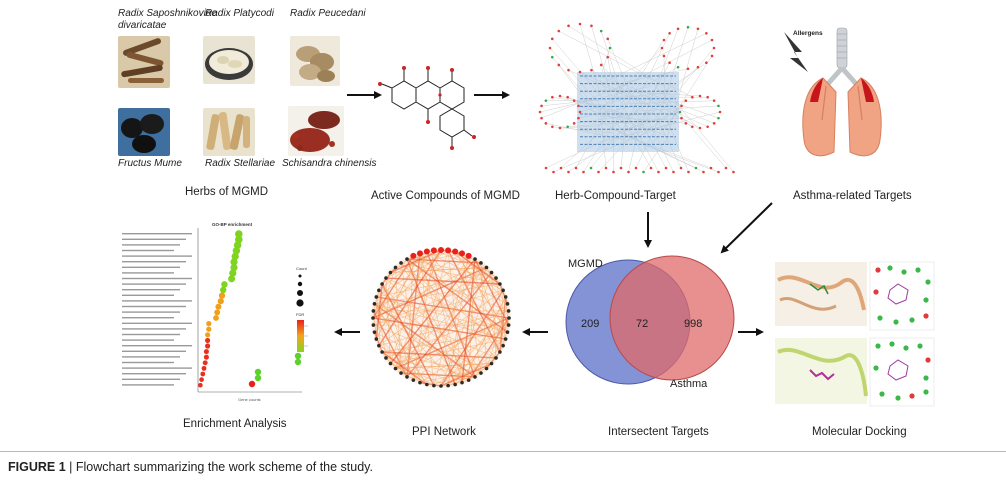 This screenshot has width=1006, height=486. What do you see at coordinates (301, 268) in the screenshot?
I see `enrichment-count-legend-title: Count` at bounding box center [301, 268].